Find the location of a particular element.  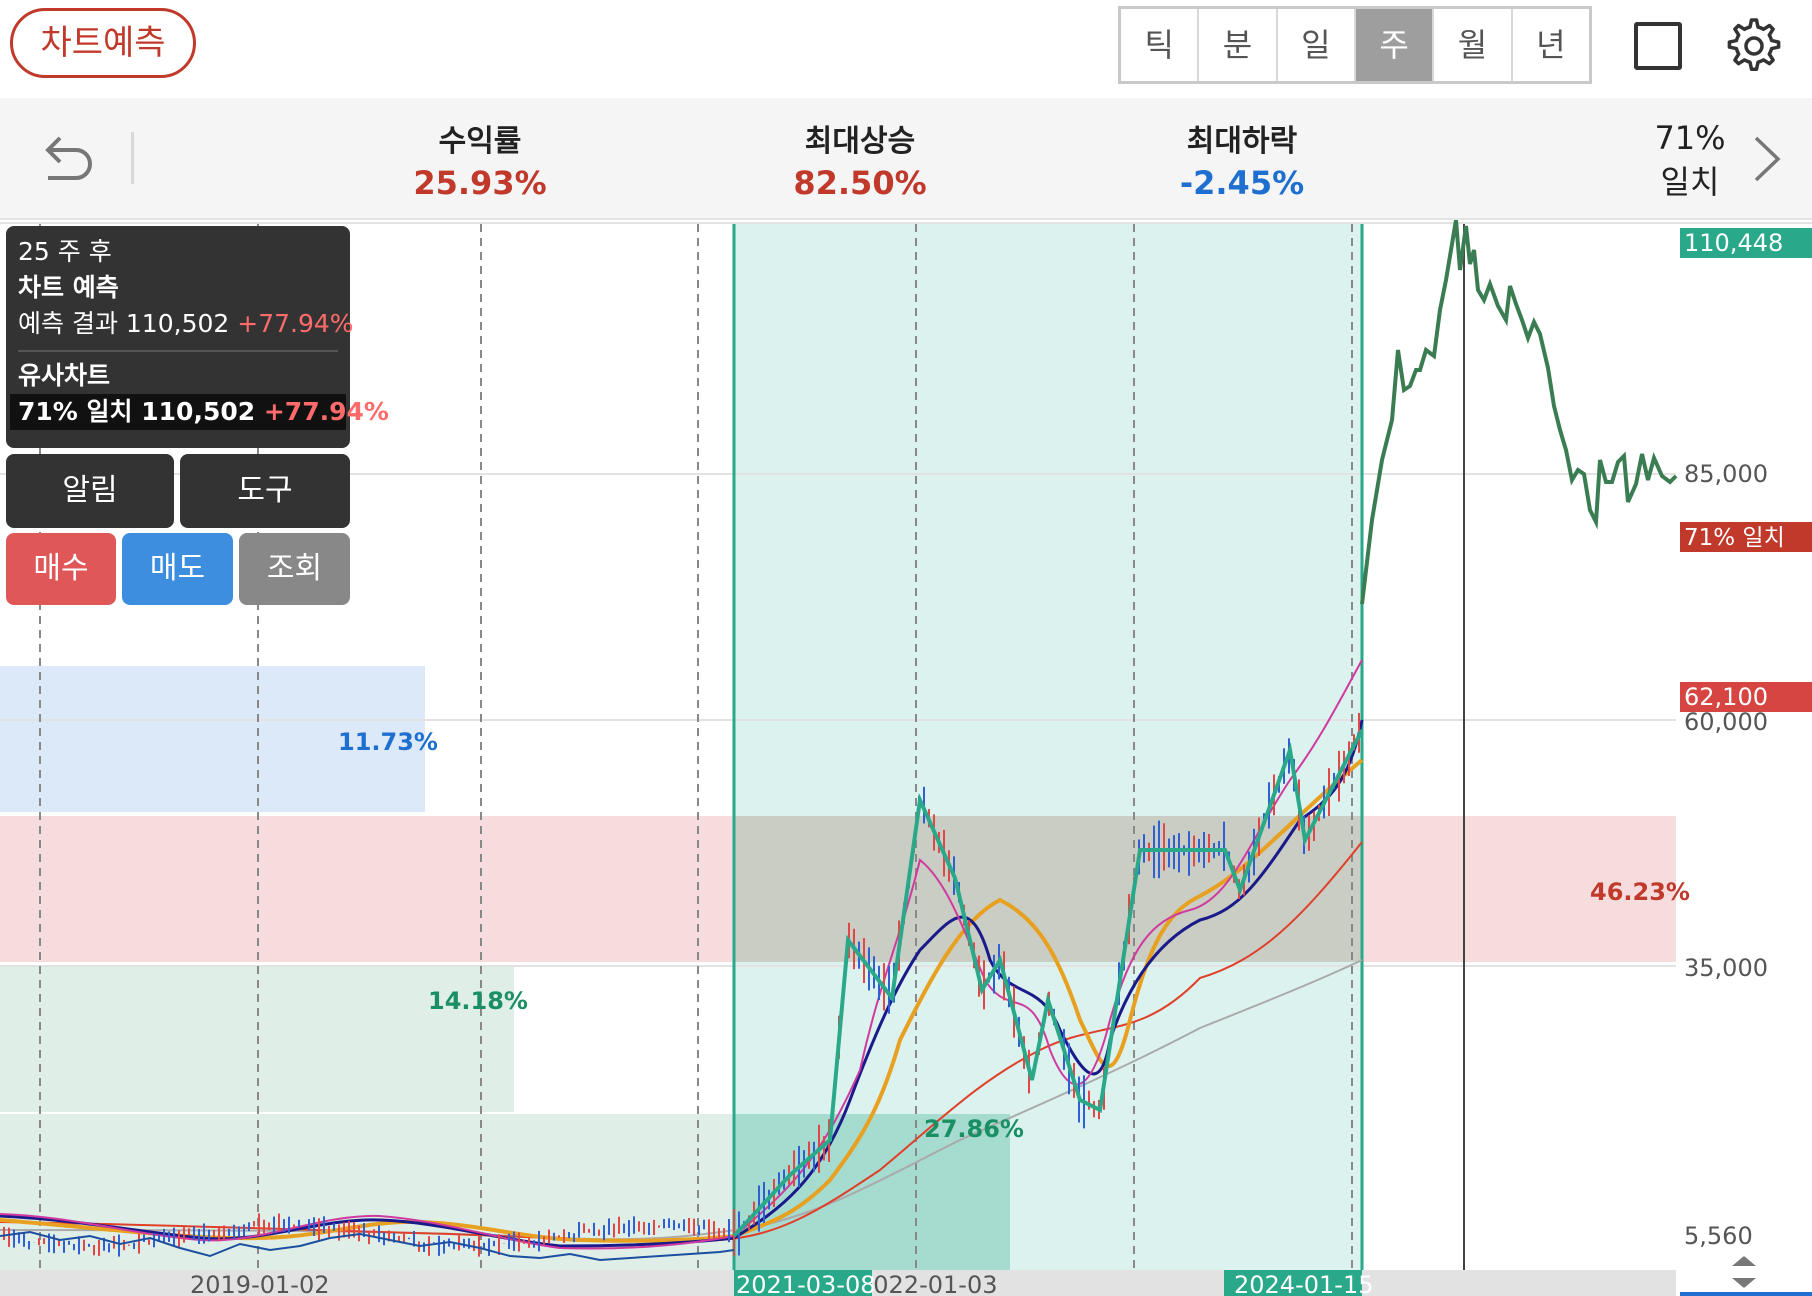

tool-button: 도구 is located at coordinates (265, 491).